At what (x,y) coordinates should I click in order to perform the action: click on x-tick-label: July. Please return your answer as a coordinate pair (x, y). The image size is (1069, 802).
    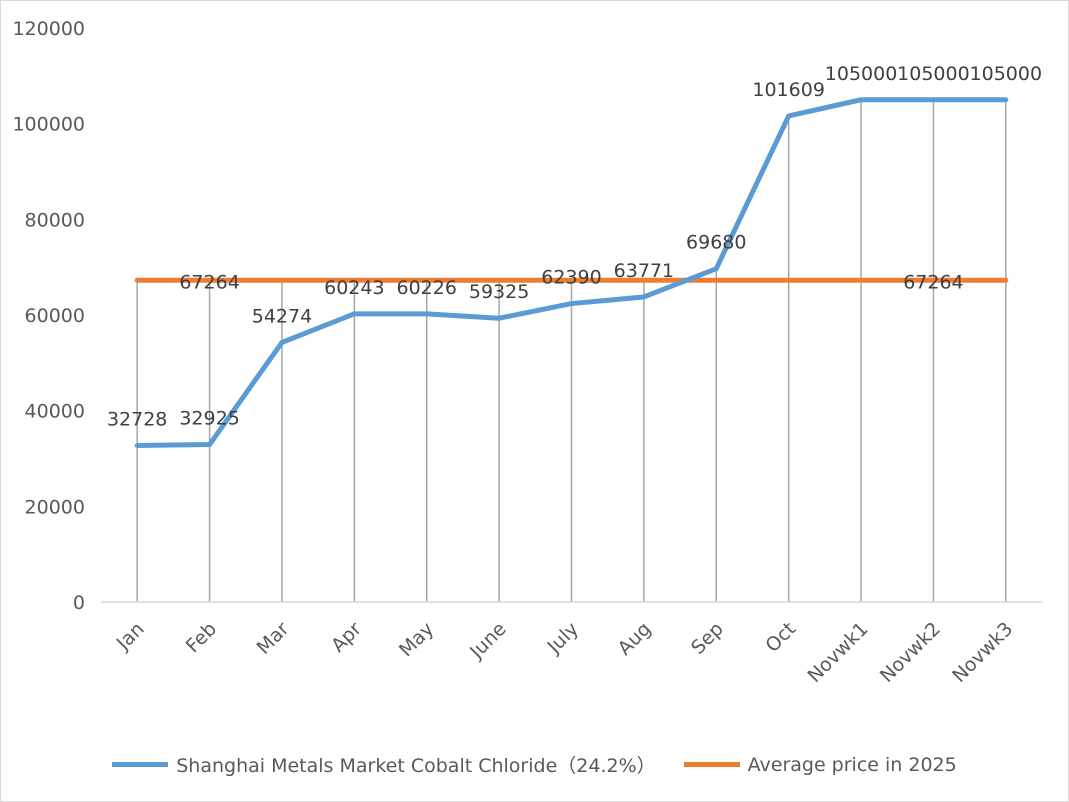
    Looking at the image, I should click on (563, 638).